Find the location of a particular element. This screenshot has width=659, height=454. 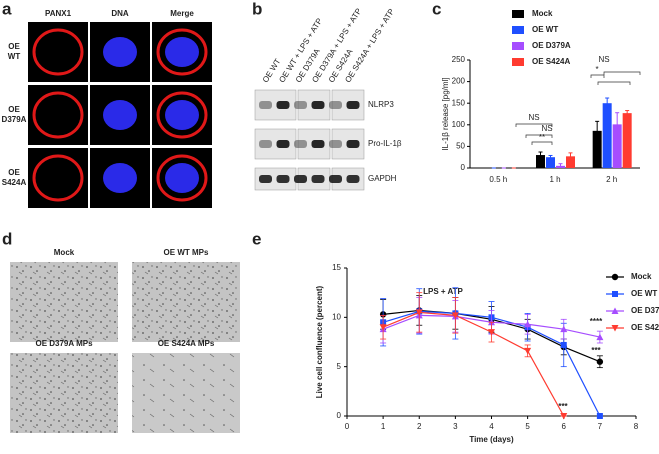

x-tick-label: 1 h is located at coordinates (554, 179).